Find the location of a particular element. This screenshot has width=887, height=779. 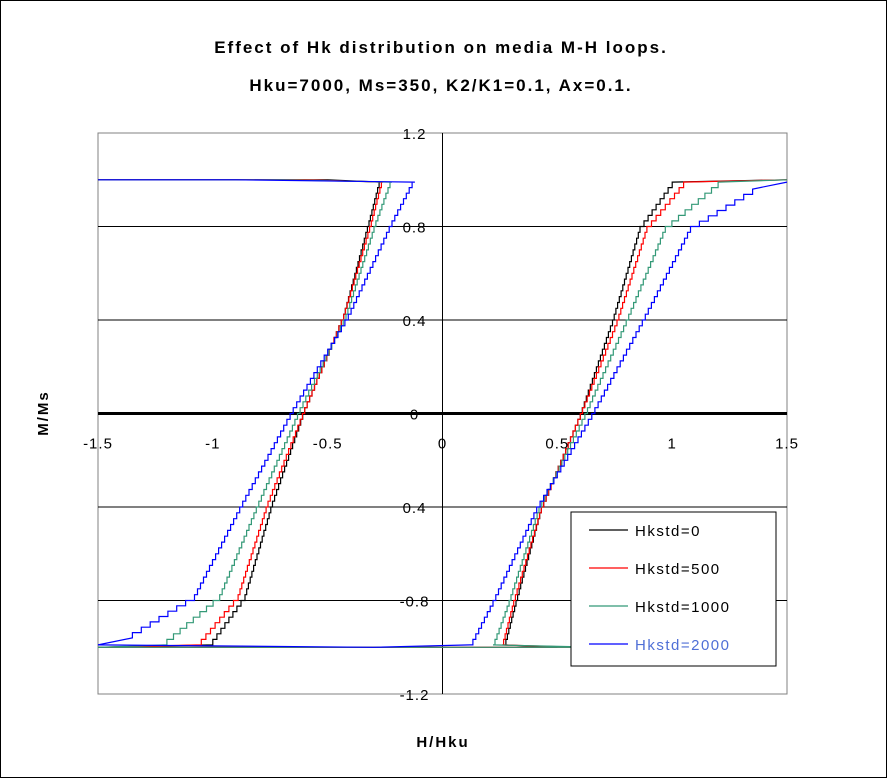

x-tick-label: 0 is located at coordinates (442, 444).